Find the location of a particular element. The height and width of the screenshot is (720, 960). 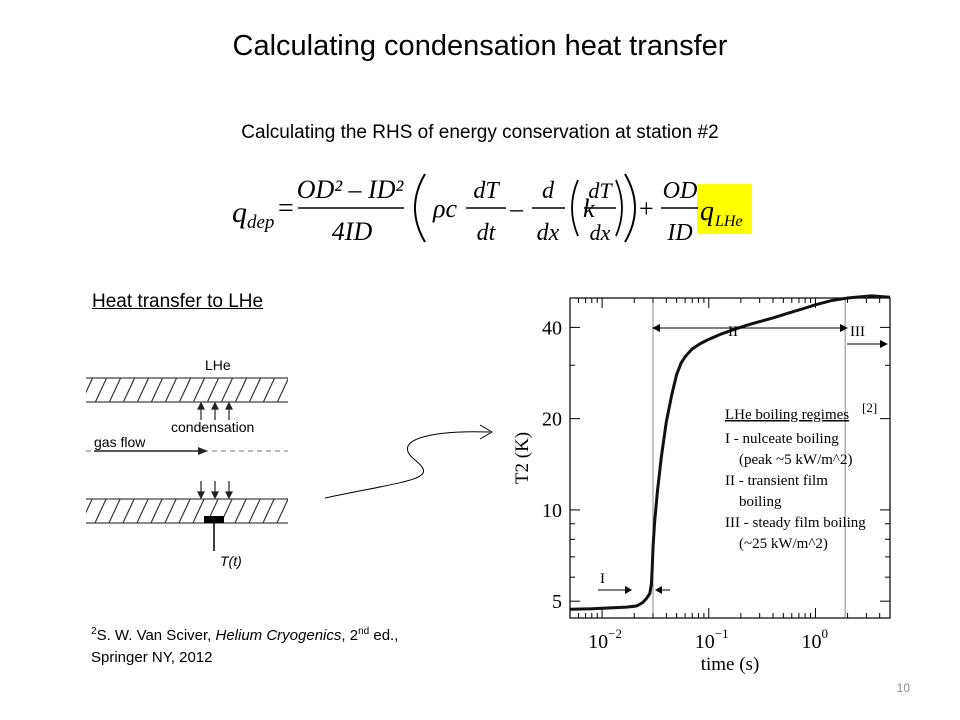

eq-lhs: q is located at coordinates (239, 212).